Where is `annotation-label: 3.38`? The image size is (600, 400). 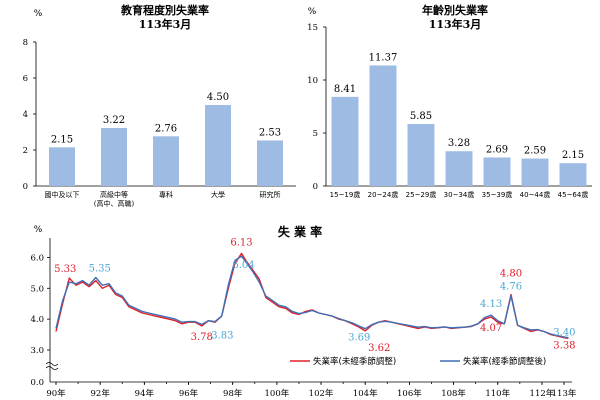 annotation-label: 3.38 is located at coordinates (564, 345).